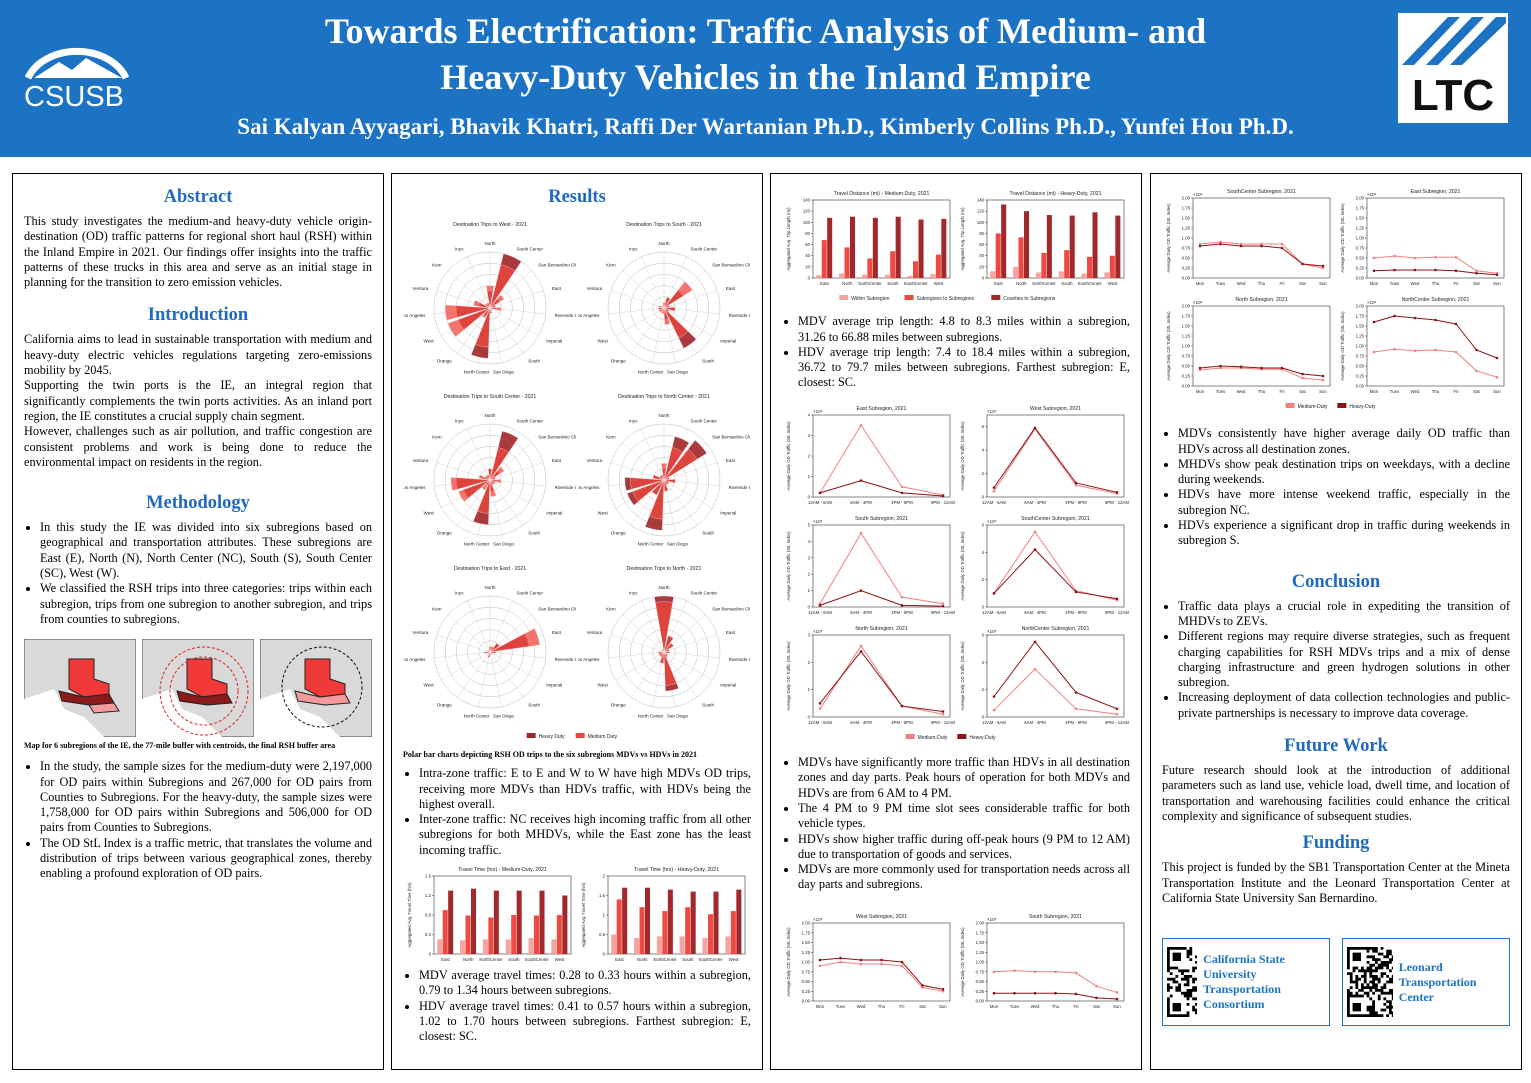  Describe the element at coordinates (1453, 95) in the screenshot. I see `logo-text: LTC` at that location.